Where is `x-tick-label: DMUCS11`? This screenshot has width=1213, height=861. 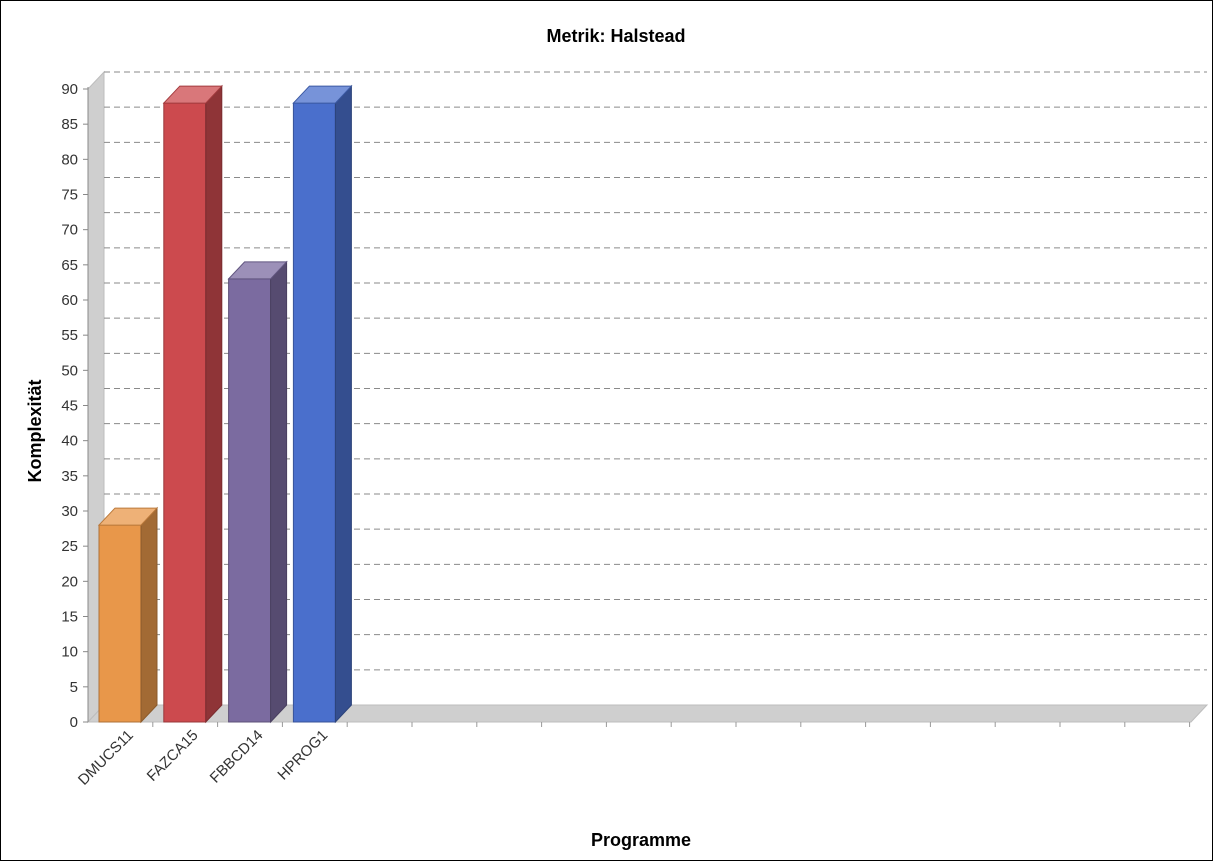 x-tick-label: DMUCS11 is located at coordinates (106, 758).